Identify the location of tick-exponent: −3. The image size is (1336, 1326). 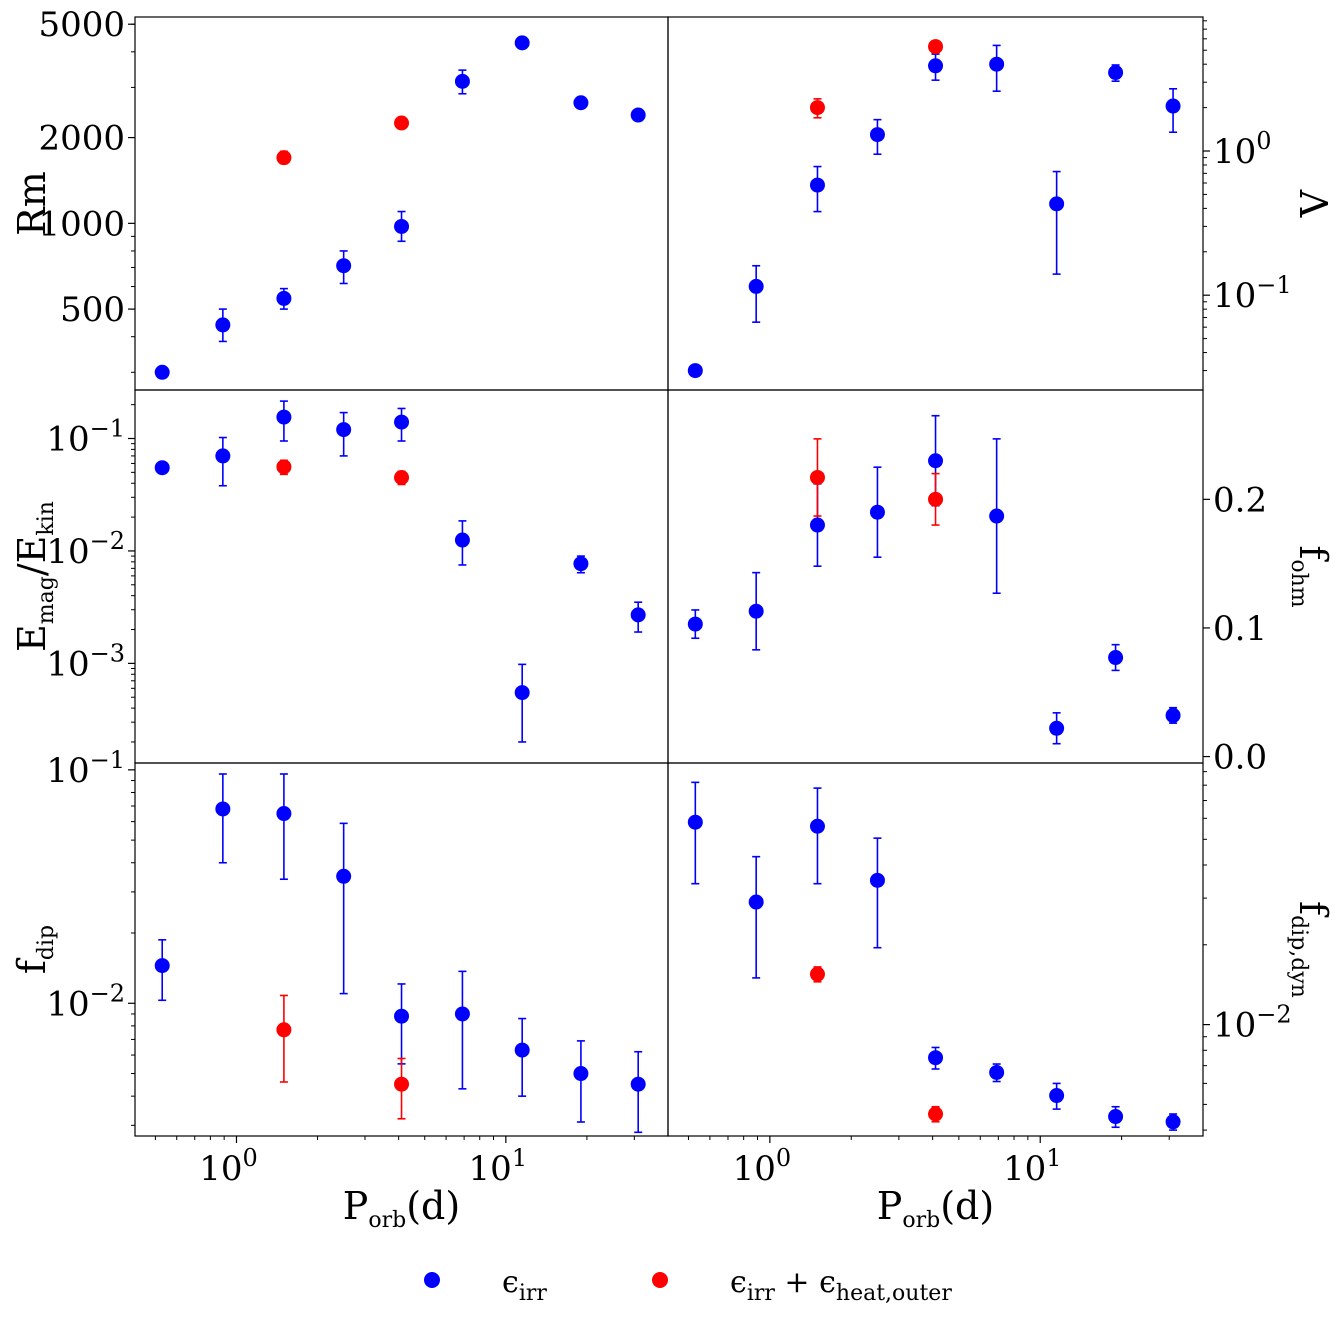
(107, 653).